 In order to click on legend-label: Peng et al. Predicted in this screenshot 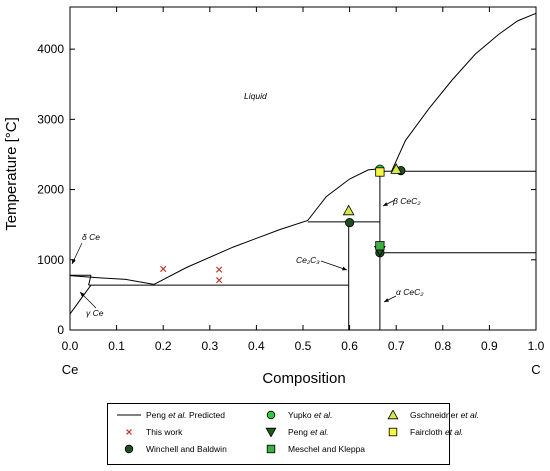, I will do `click(185, 415)`.